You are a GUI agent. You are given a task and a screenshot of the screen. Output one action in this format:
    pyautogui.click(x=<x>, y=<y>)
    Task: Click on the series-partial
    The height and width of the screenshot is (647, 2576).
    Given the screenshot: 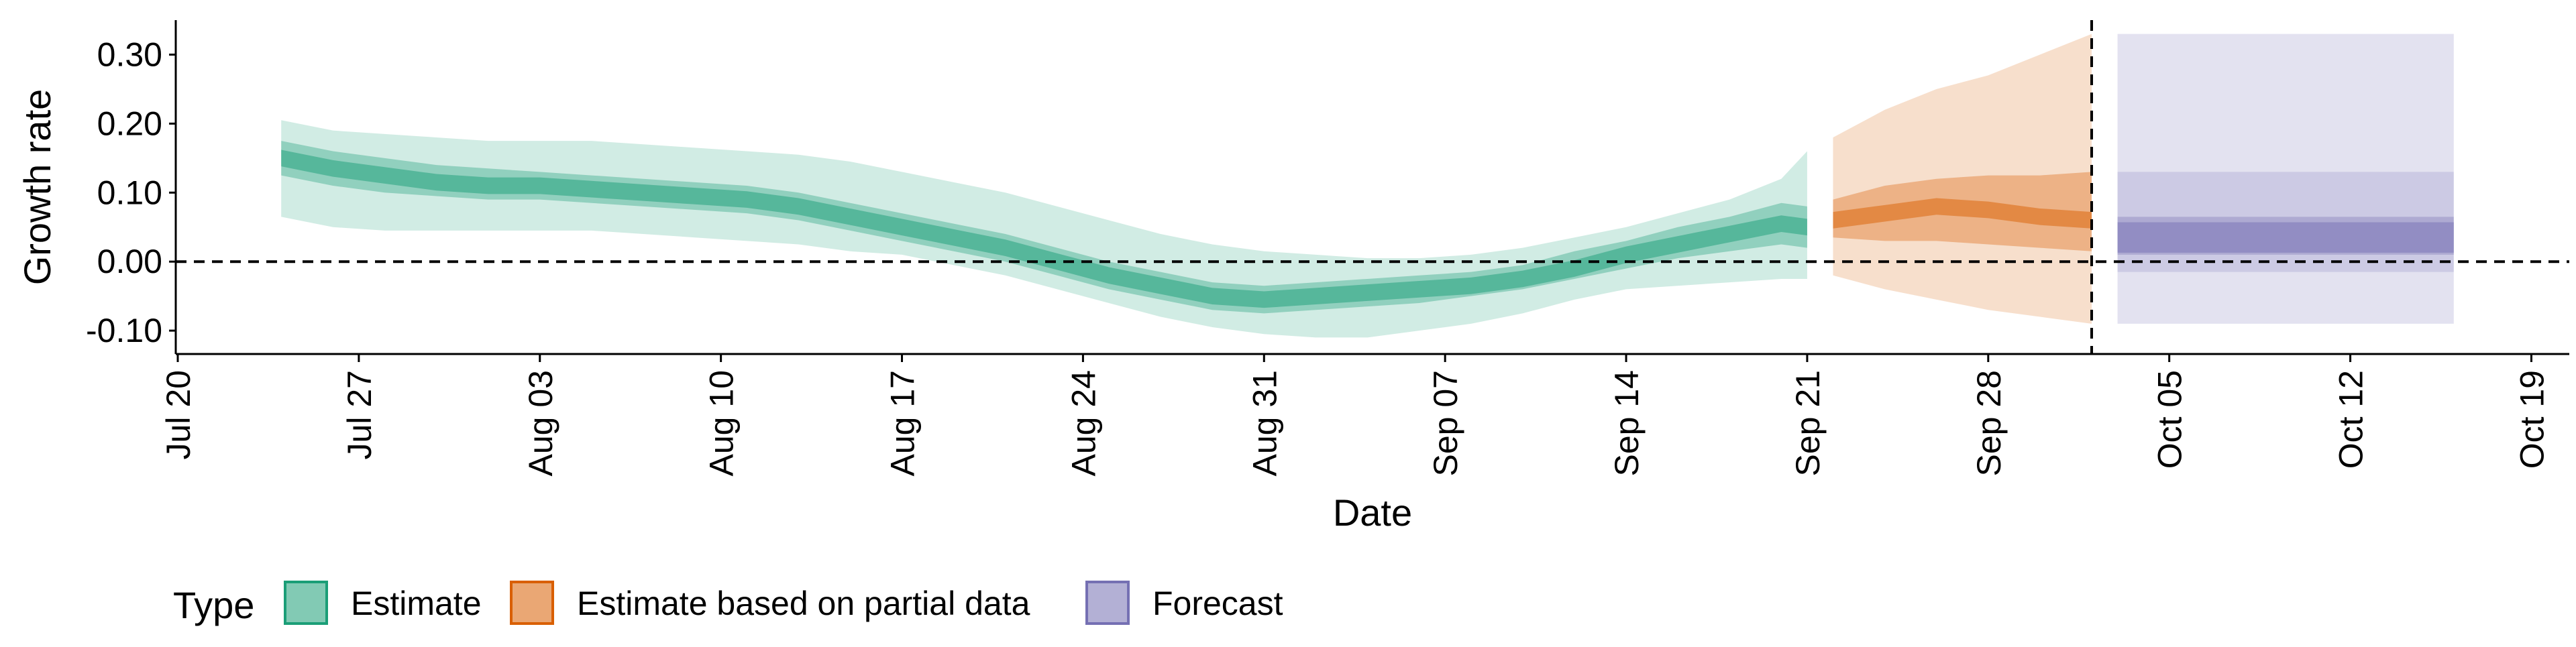 What is the action you would take?
    pyautogui.click(x=1962, y=179)
    